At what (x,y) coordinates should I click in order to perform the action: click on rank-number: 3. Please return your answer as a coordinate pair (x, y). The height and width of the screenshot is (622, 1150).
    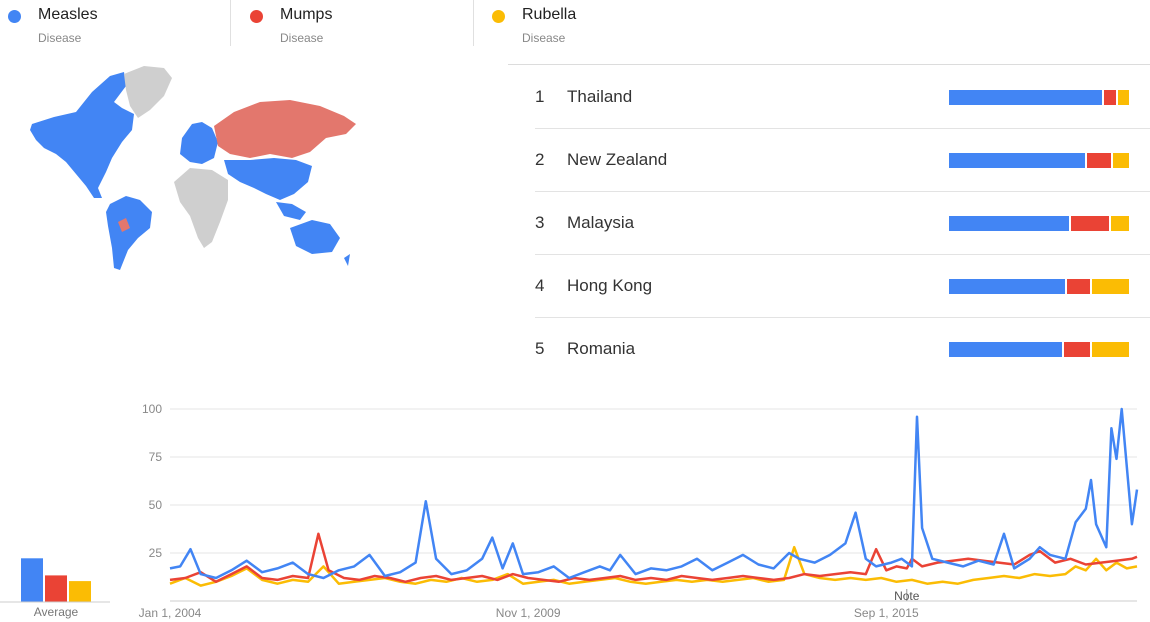
    Looking at the image, I should click on (540, 222).